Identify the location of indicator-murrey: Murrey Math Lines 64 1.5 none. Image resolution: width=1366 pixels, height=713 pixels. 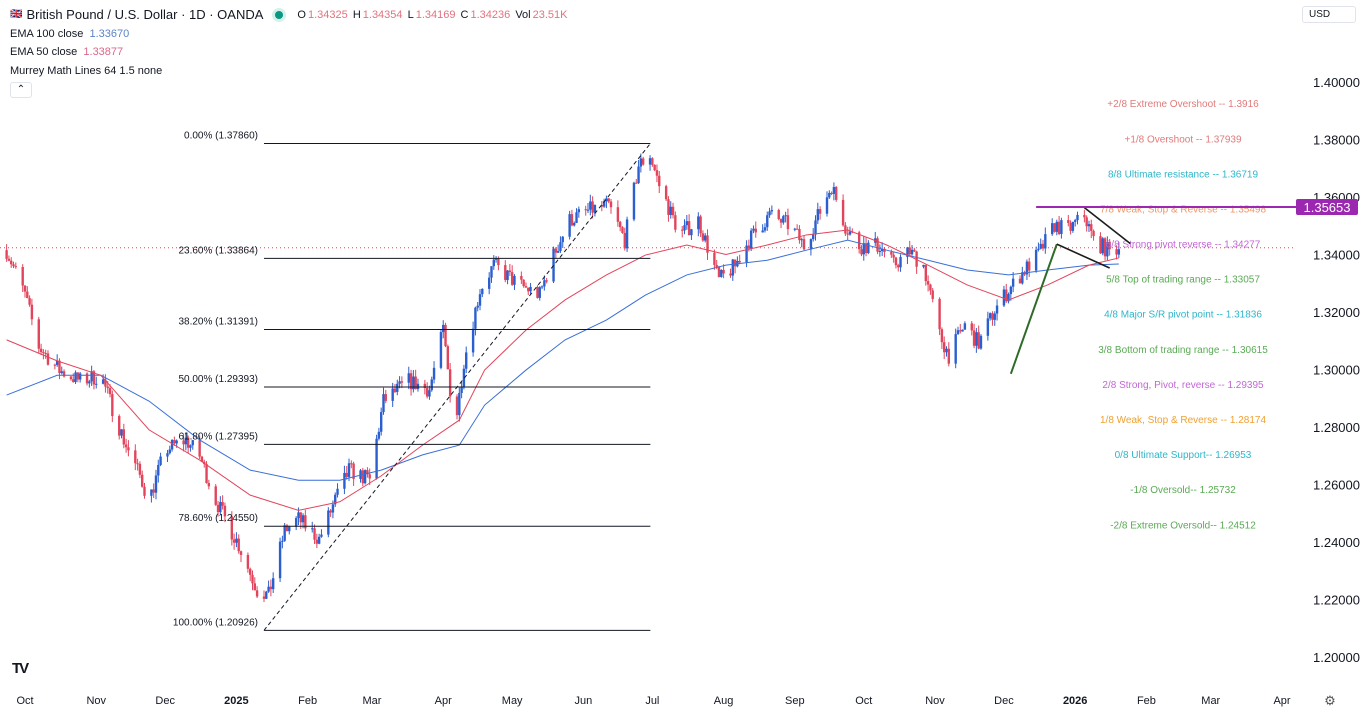
(289, 71).